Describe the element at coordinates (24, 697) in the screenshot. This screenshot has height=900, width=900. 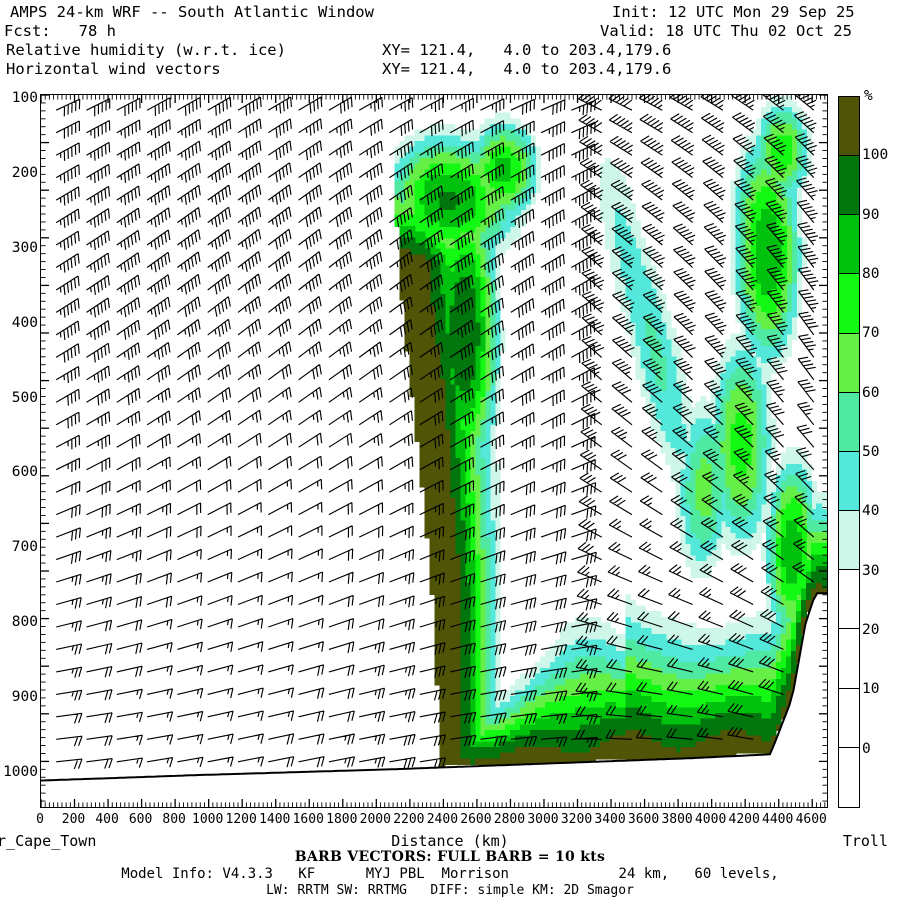
I see `y-tick-900: 900` at that location.